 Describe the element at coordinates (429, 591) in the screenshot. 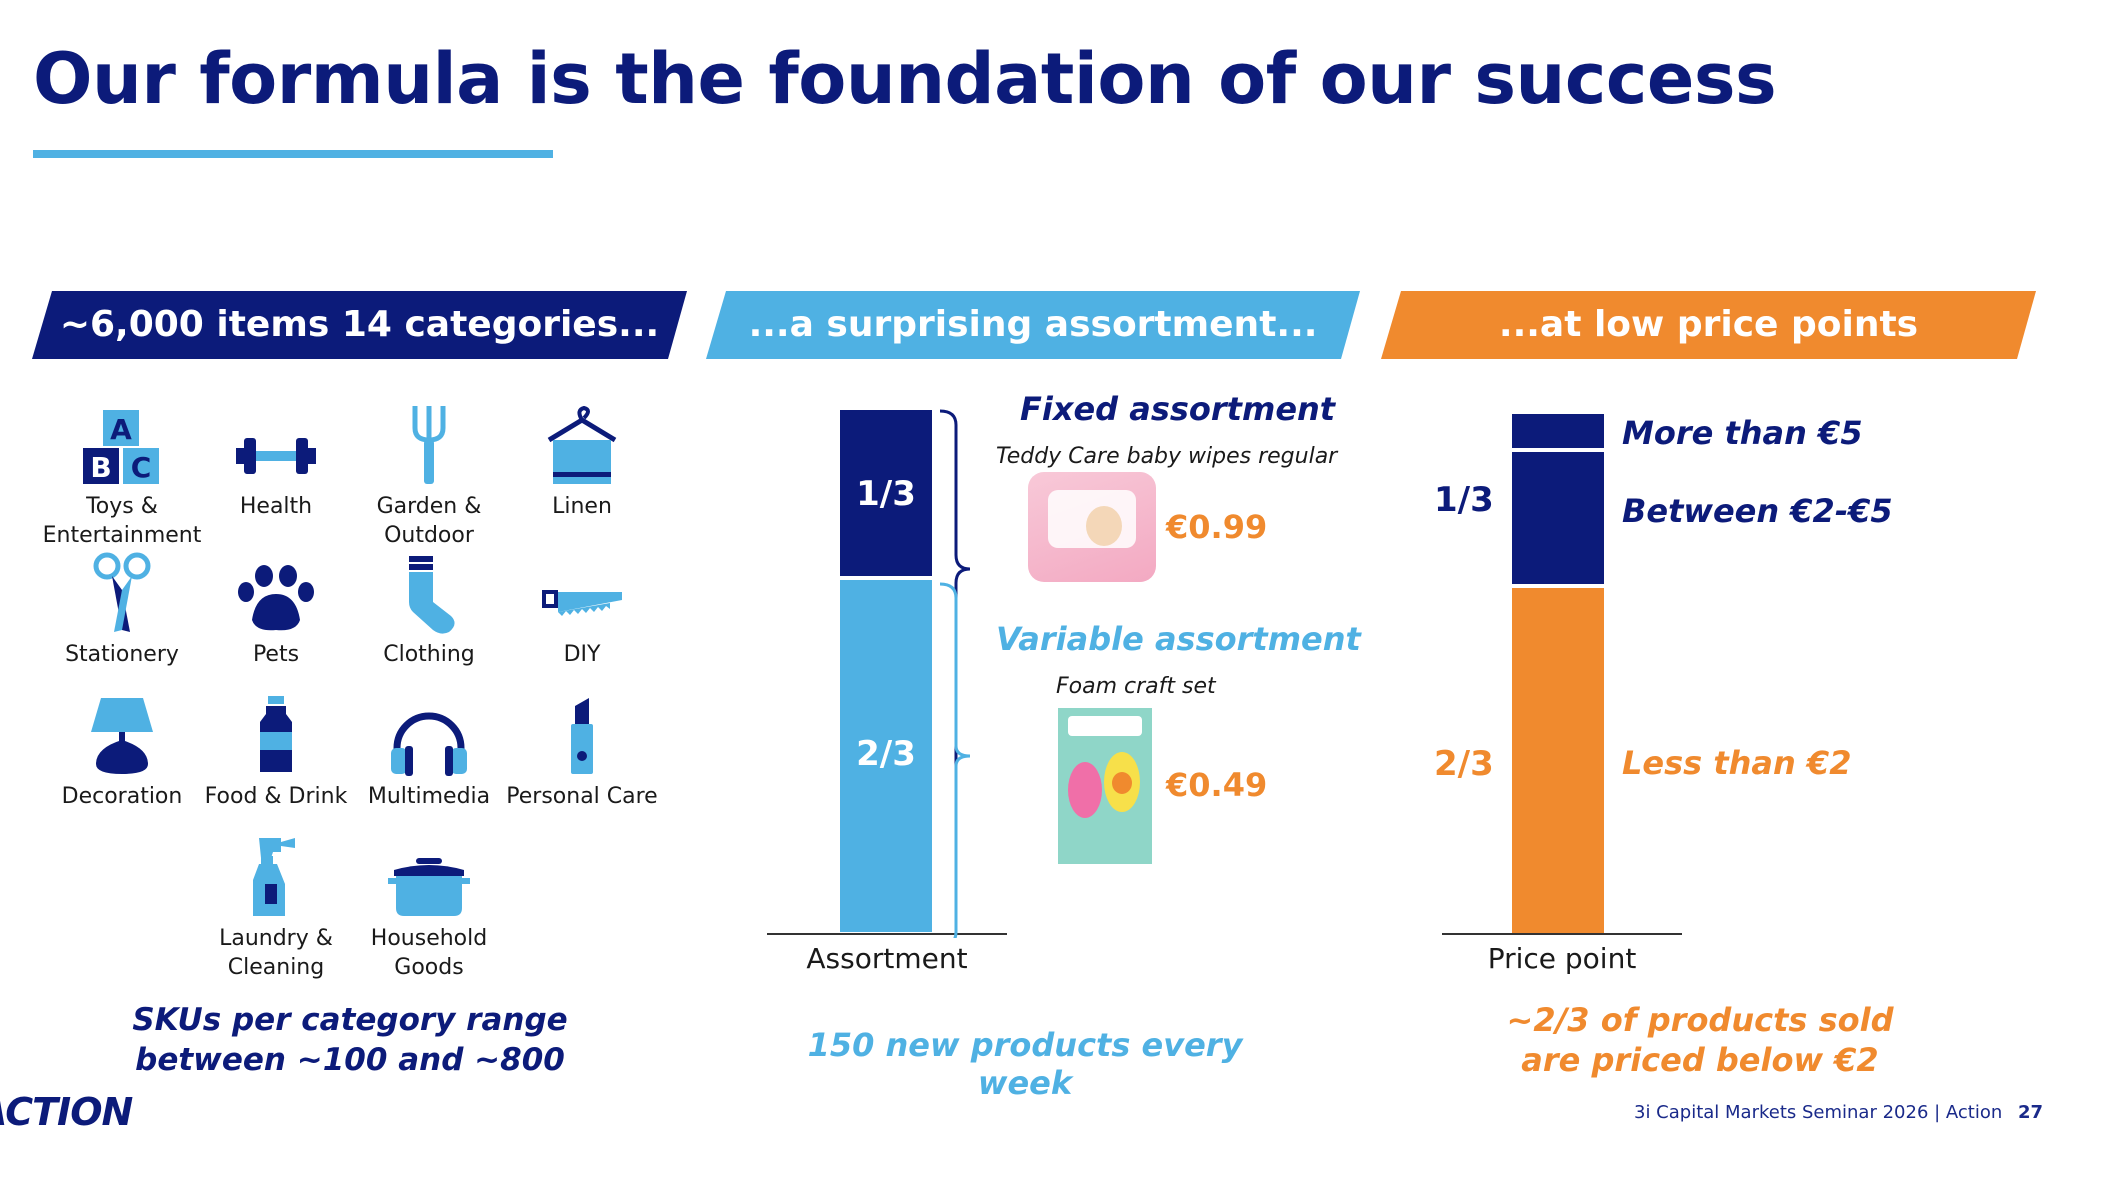

I see `sock-icon` at that location.